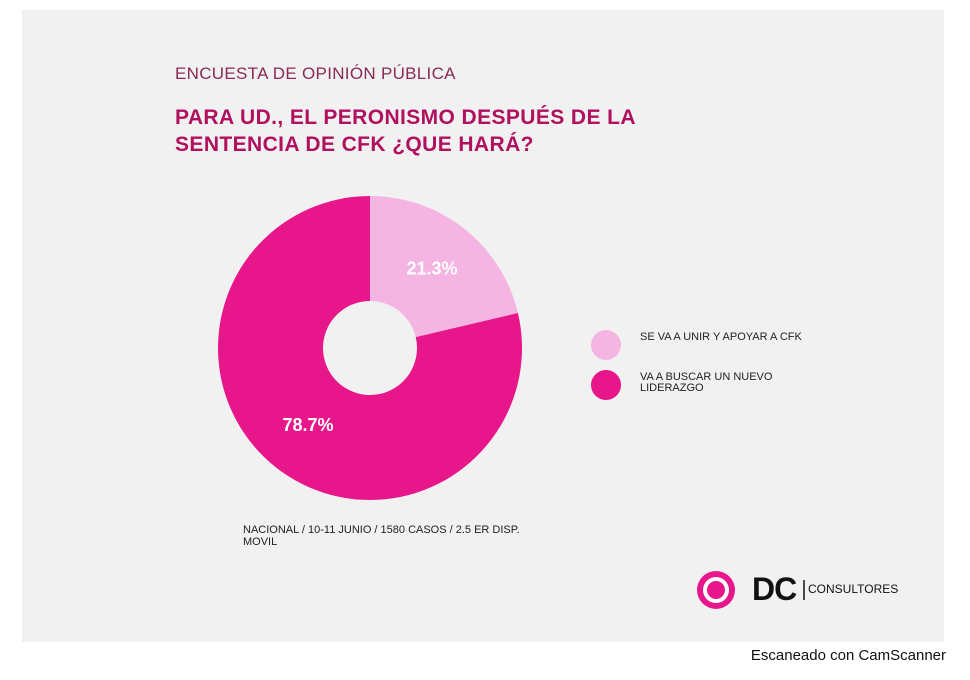 The image size is (970, 680). Describe the element at coordinates (853, 589) in the screenshot. I see `brand-suffix: CONSULTORES` at that location.